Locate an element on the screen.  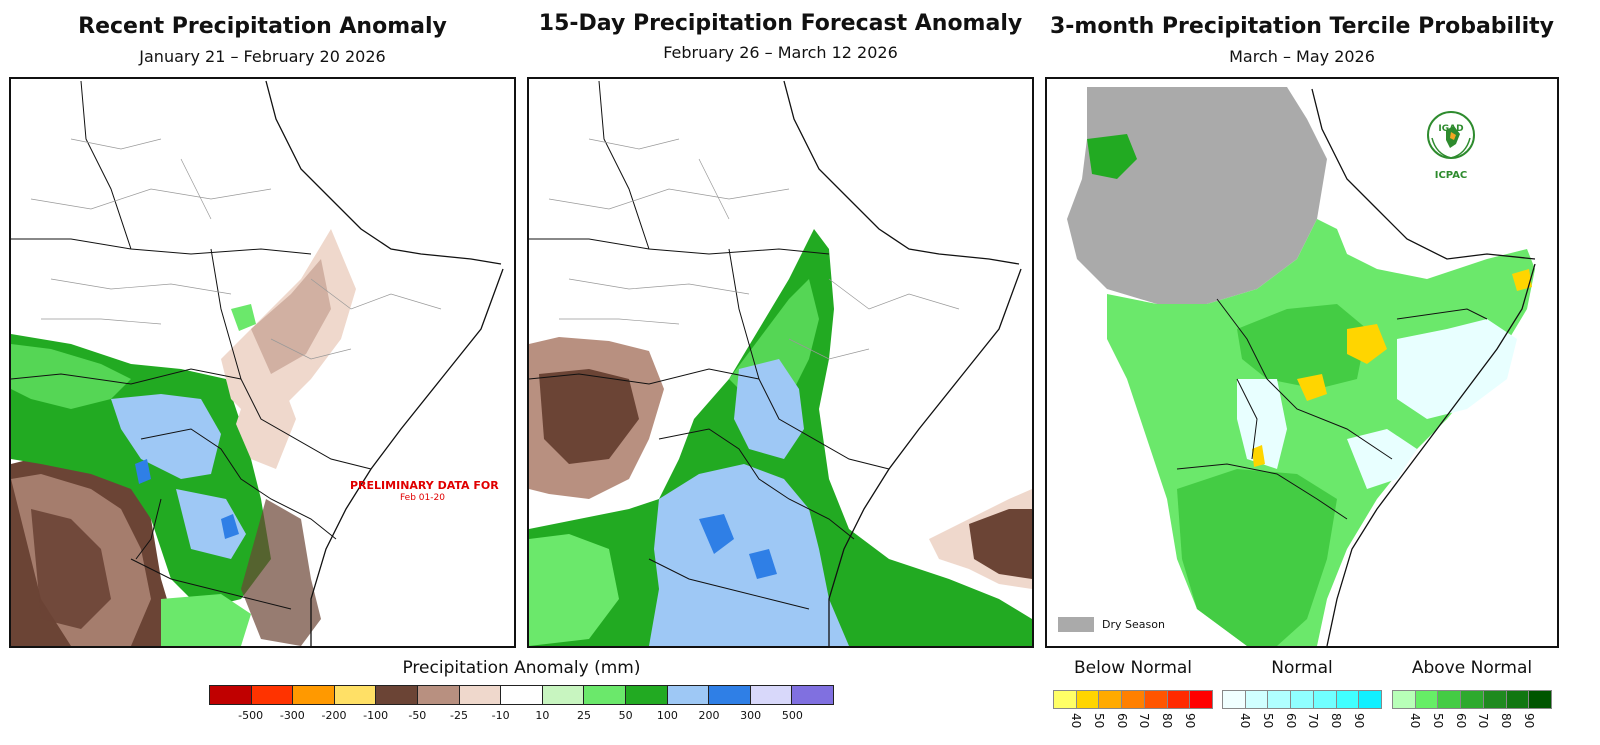
panel2-subtitle: February 26 – March 12 2026 is located at coordinates (780, 52).